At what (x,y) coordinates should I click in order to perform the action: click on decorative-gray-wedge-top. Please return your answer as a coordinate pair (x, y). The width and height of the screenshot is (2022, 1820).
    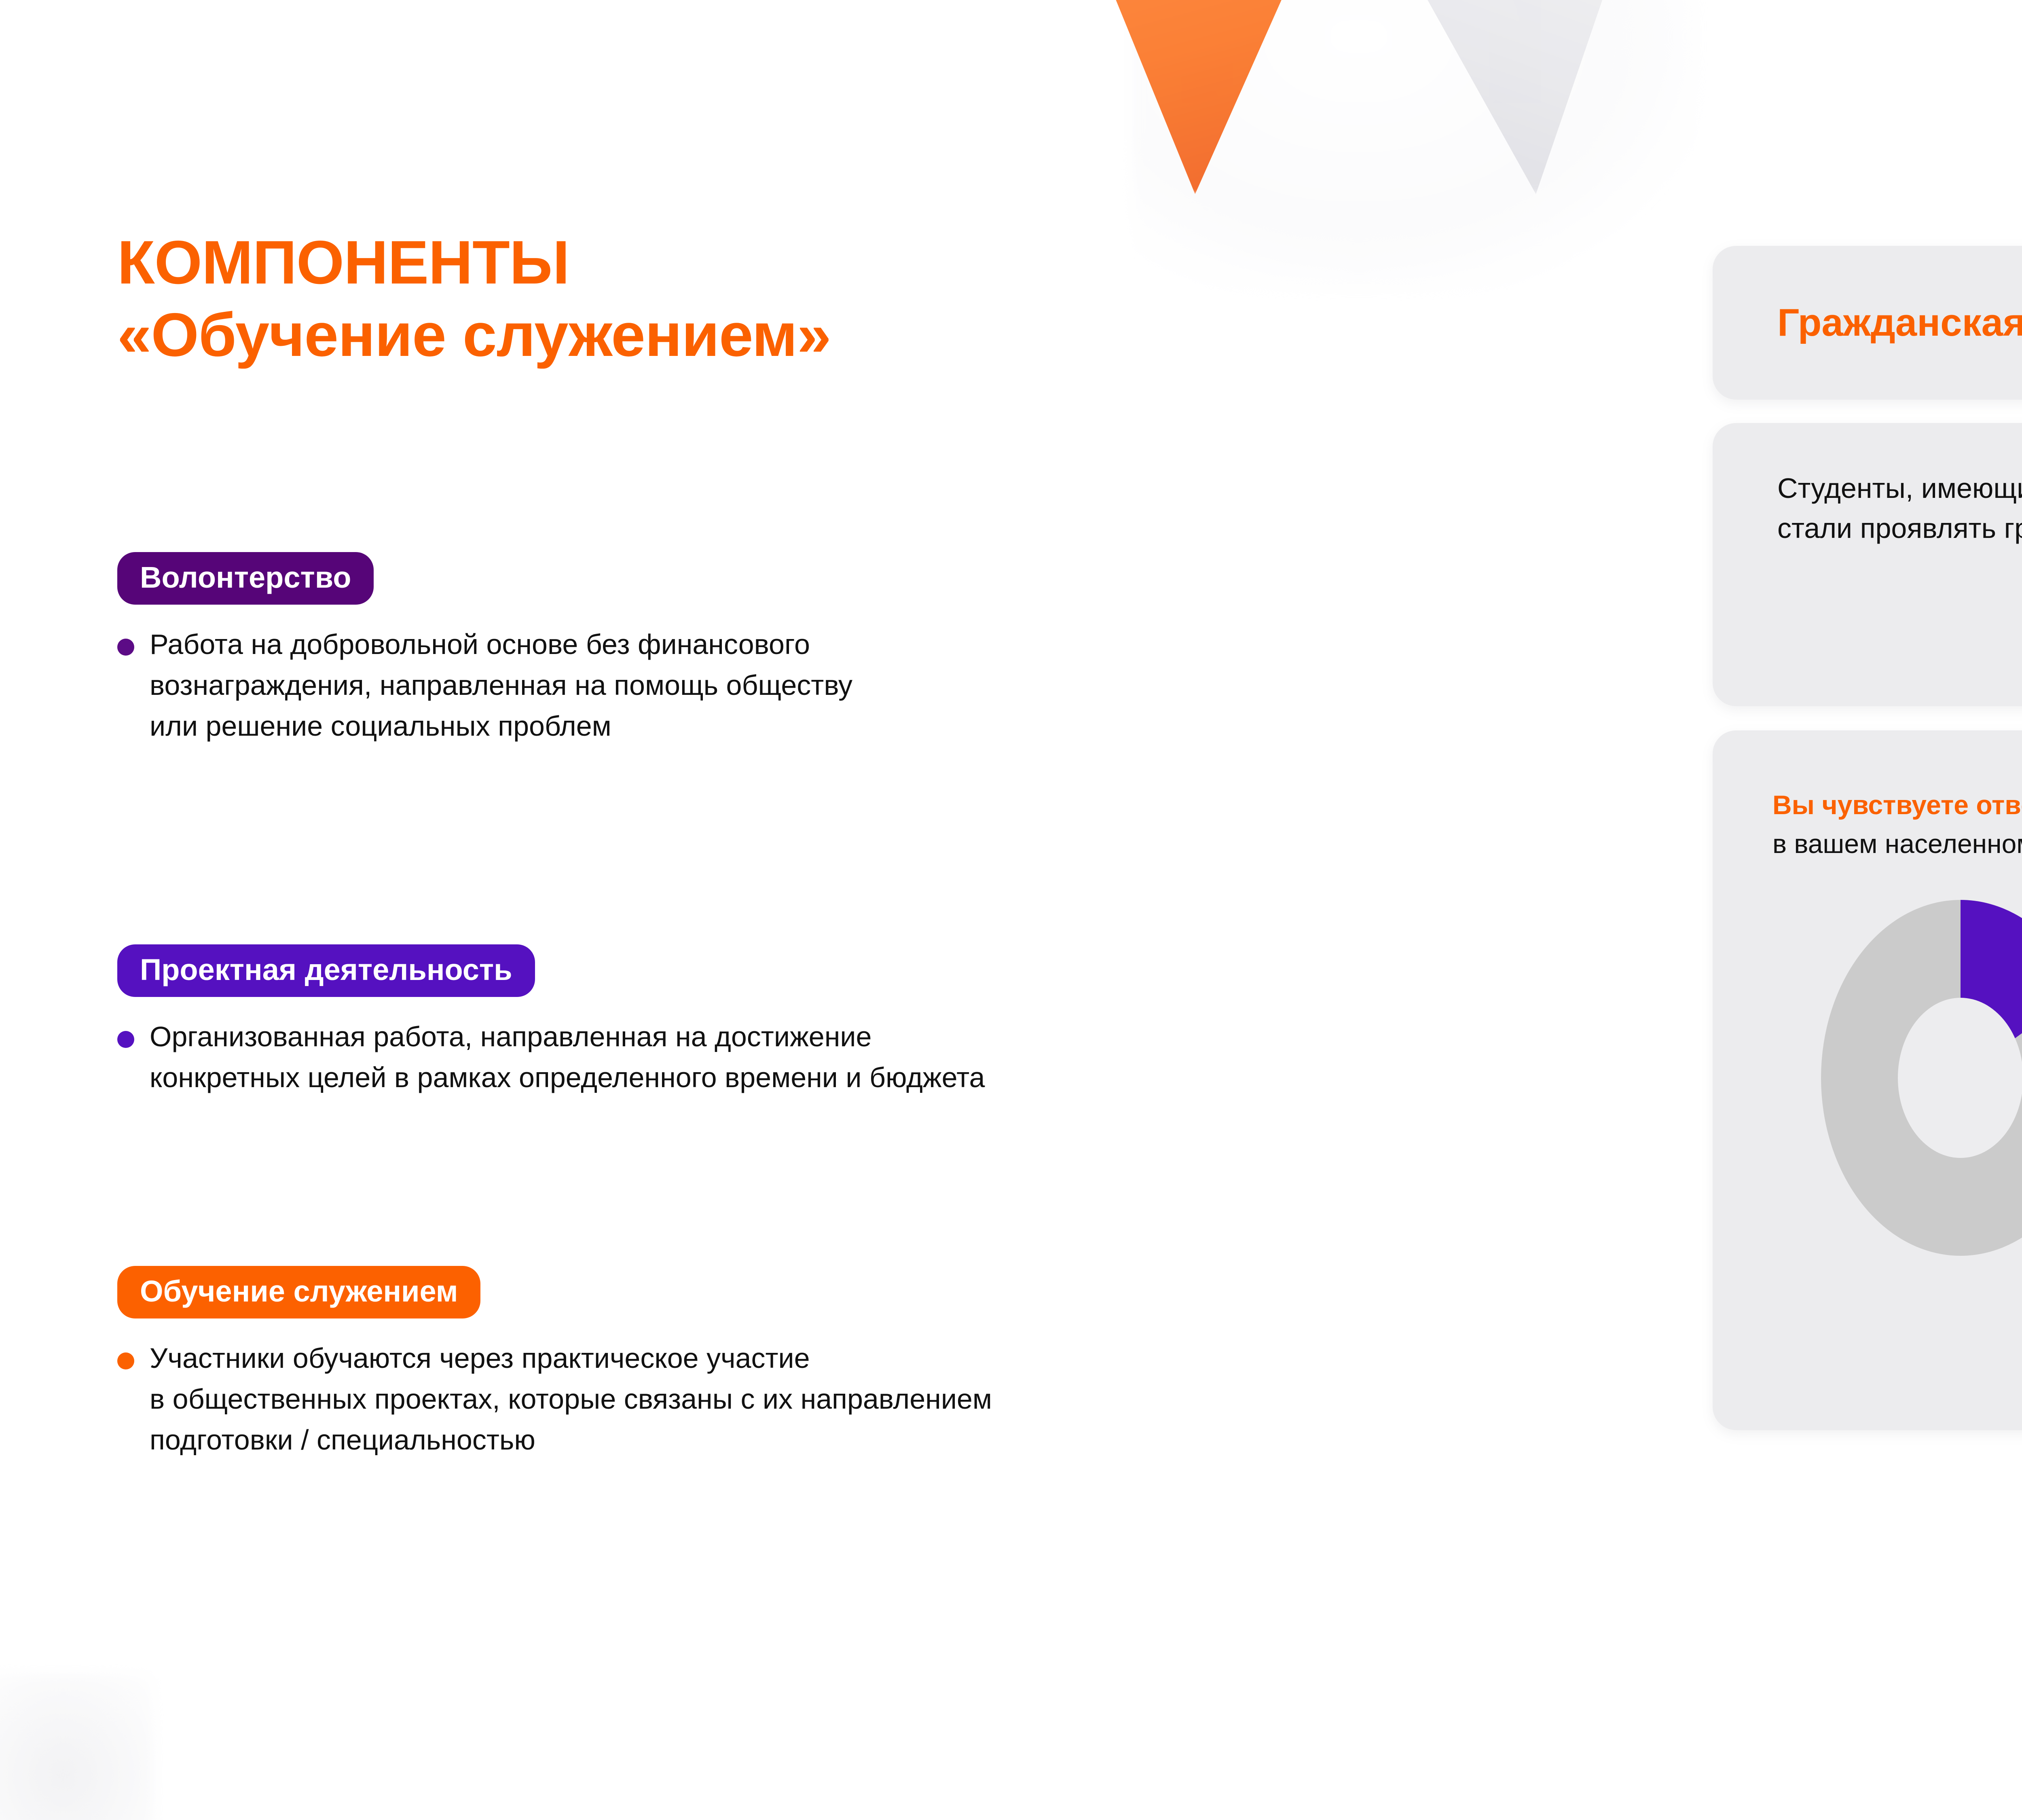
    Looking at the image, I should click on (1492, 97).